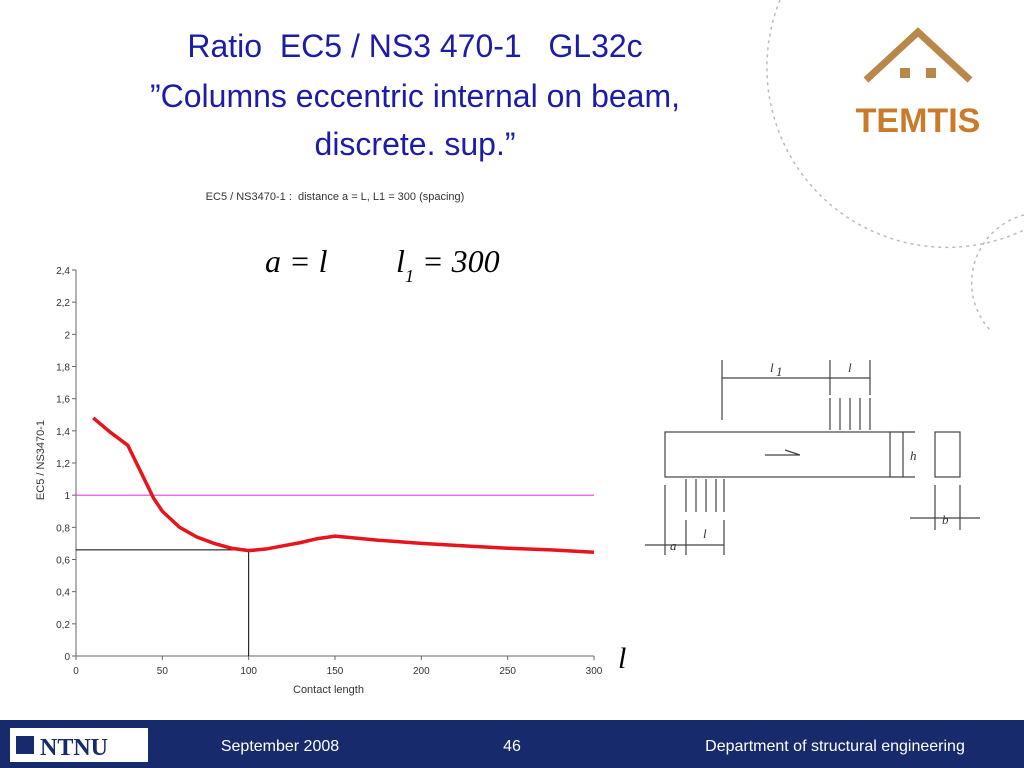  I want to click on x-tick-label: 100, so click(248, 671).